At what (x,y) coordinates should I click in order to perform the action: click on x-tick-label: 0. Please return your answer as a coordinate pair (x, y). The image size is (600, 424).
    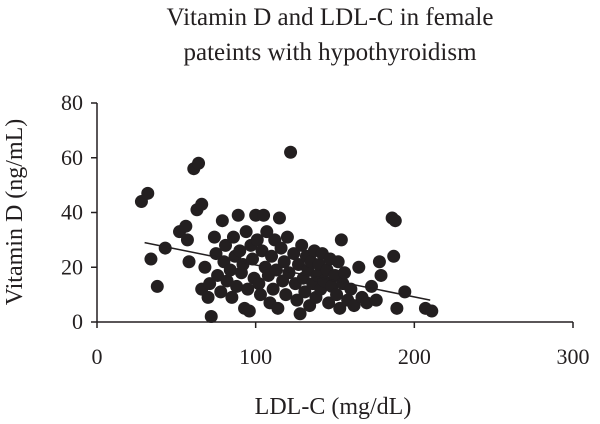
    Looking at the image, I should click on (97, 356).